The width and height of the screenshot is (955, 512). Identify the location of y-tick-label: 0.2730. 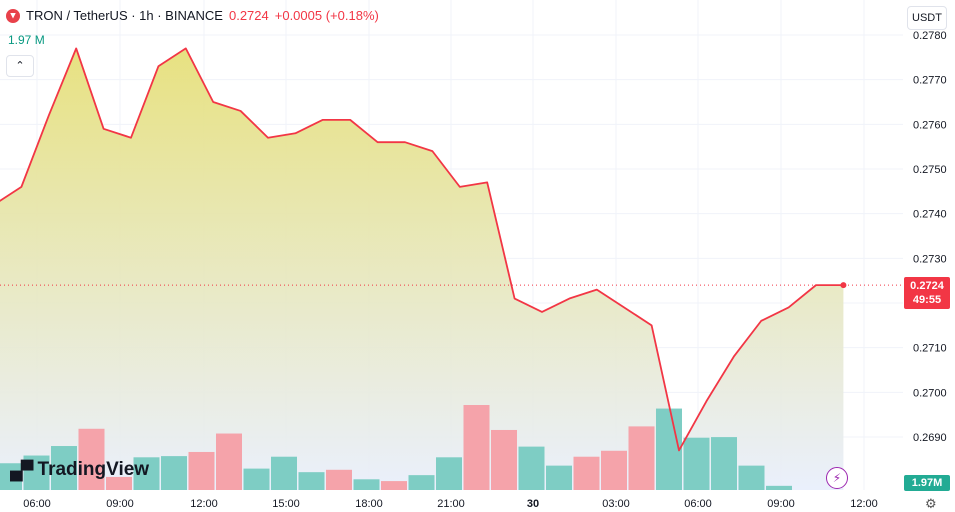
(930, 259).